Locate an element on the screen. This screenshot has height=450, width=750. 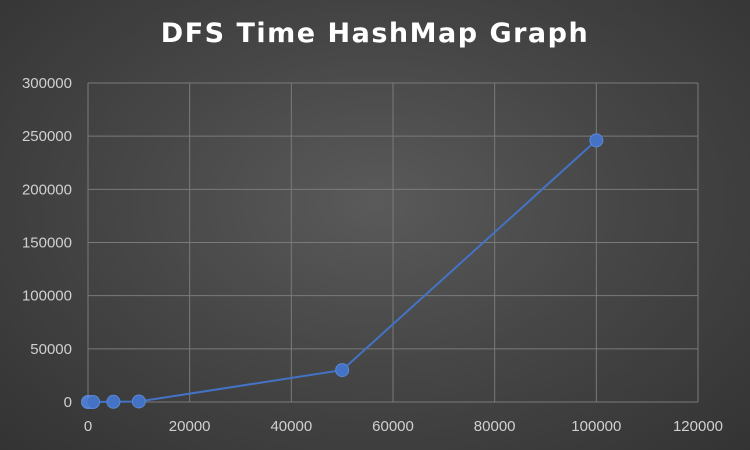
x-tick-label: 40000 is located at coordinates (291, 426).